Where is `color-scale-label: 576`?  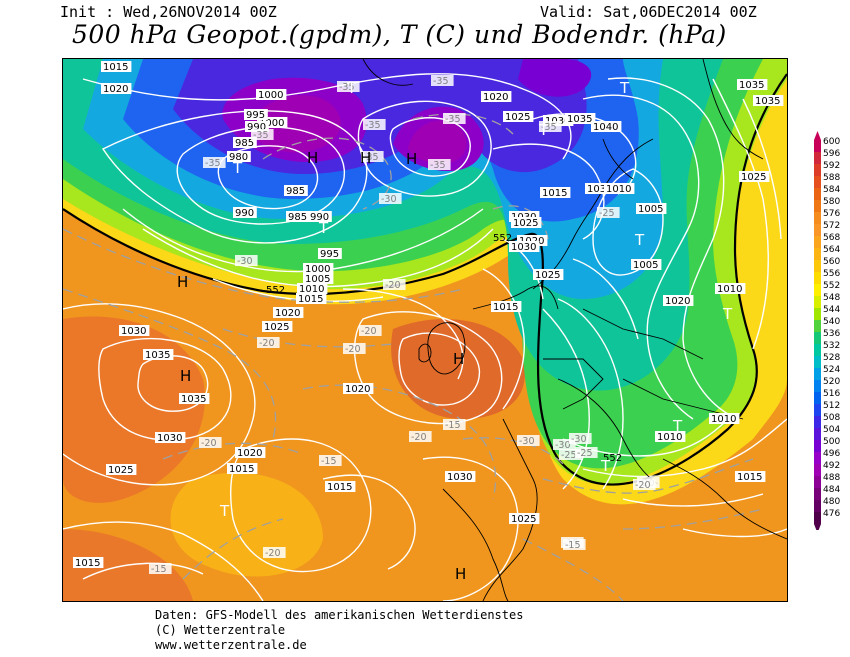
color-scale-label: 576 is located at coordinates (831, 214).